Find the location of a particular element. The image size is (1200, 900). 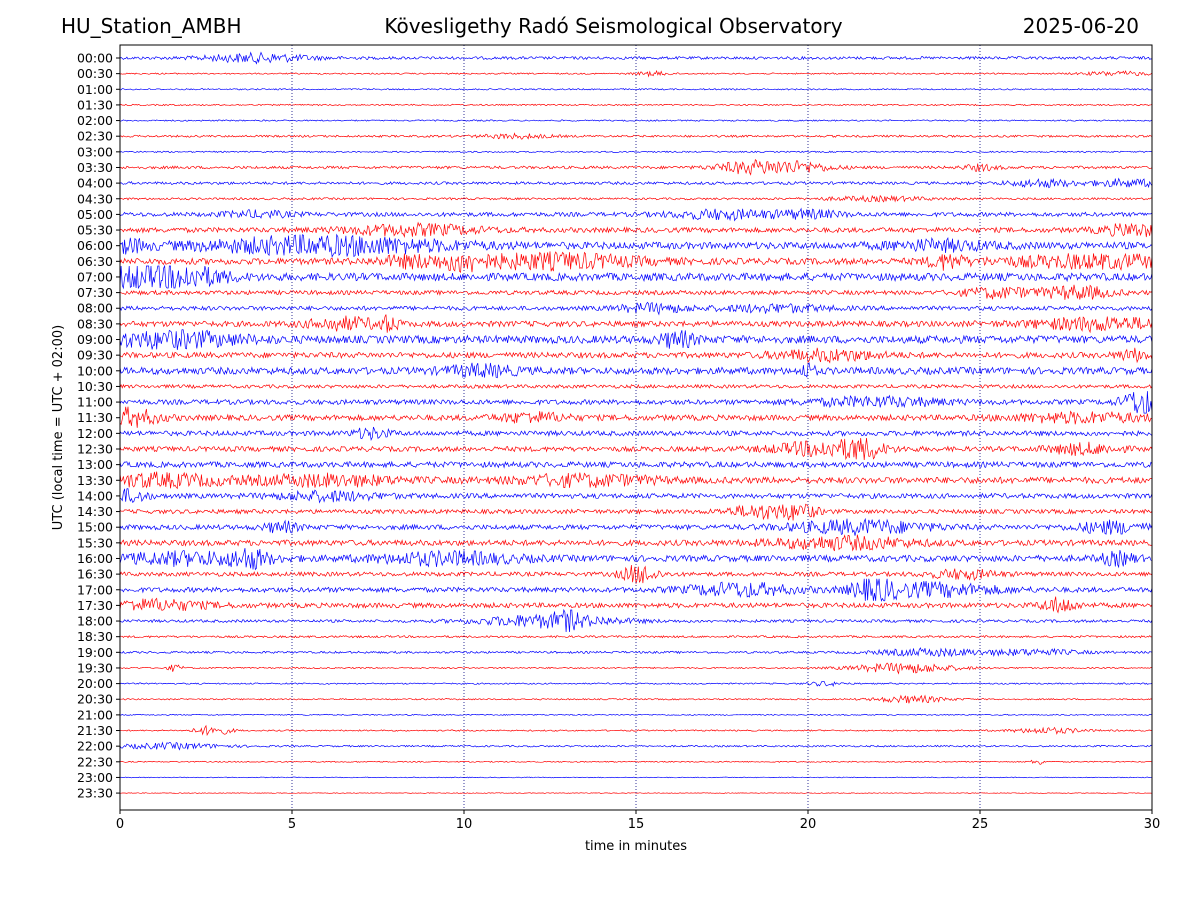

y-tick-label: 12:30 is located at coordinates (95, 449).